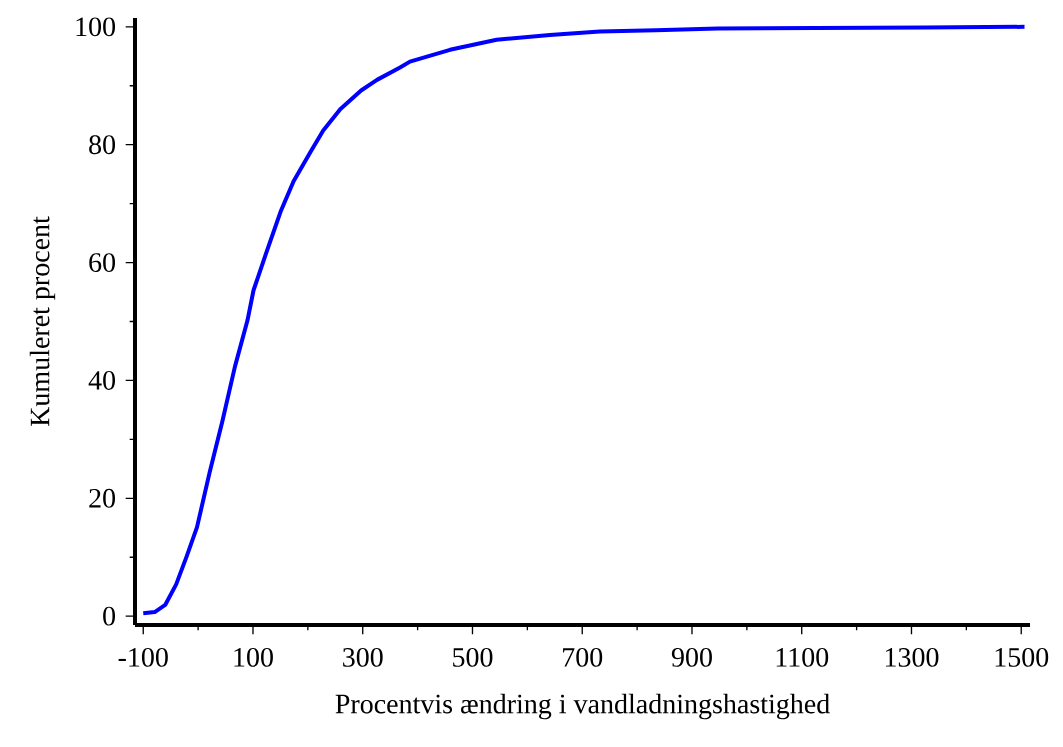 The image size is (1063, 747). I want to click on y-tick-label: 100, so click(96, 27).